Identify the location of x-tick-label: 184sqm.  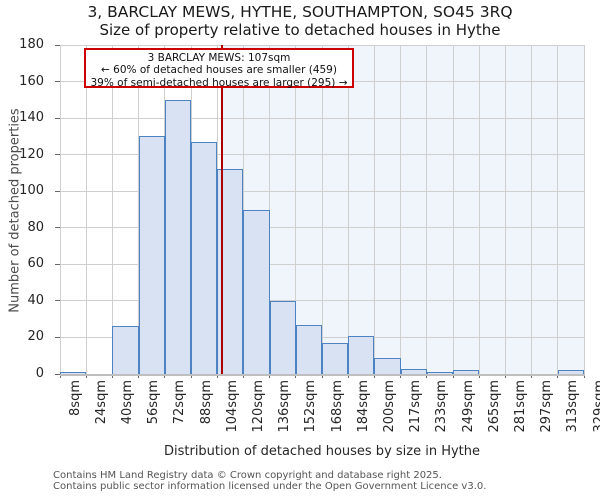
(363, 406).